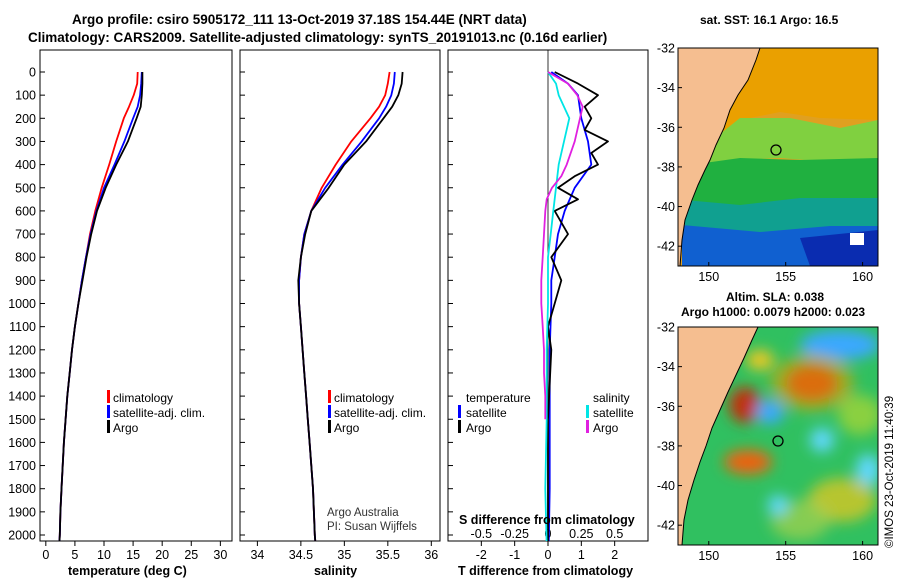  Describe the element at coordinates (708, 277) in the screenshot. I see `map-x-tick-label: 150` at that location.